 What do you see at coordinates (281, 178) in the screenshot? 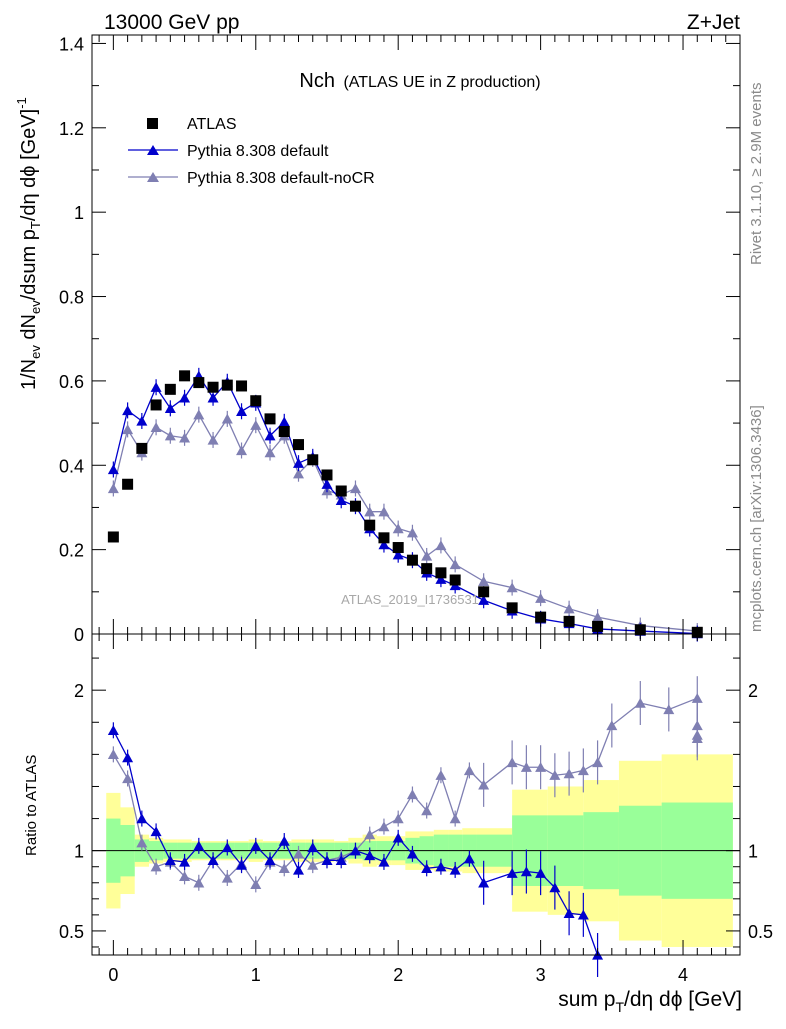
I see `legend-label-nocr: Pythia 8.308 default-noCR` at bounding box center [281, 178].